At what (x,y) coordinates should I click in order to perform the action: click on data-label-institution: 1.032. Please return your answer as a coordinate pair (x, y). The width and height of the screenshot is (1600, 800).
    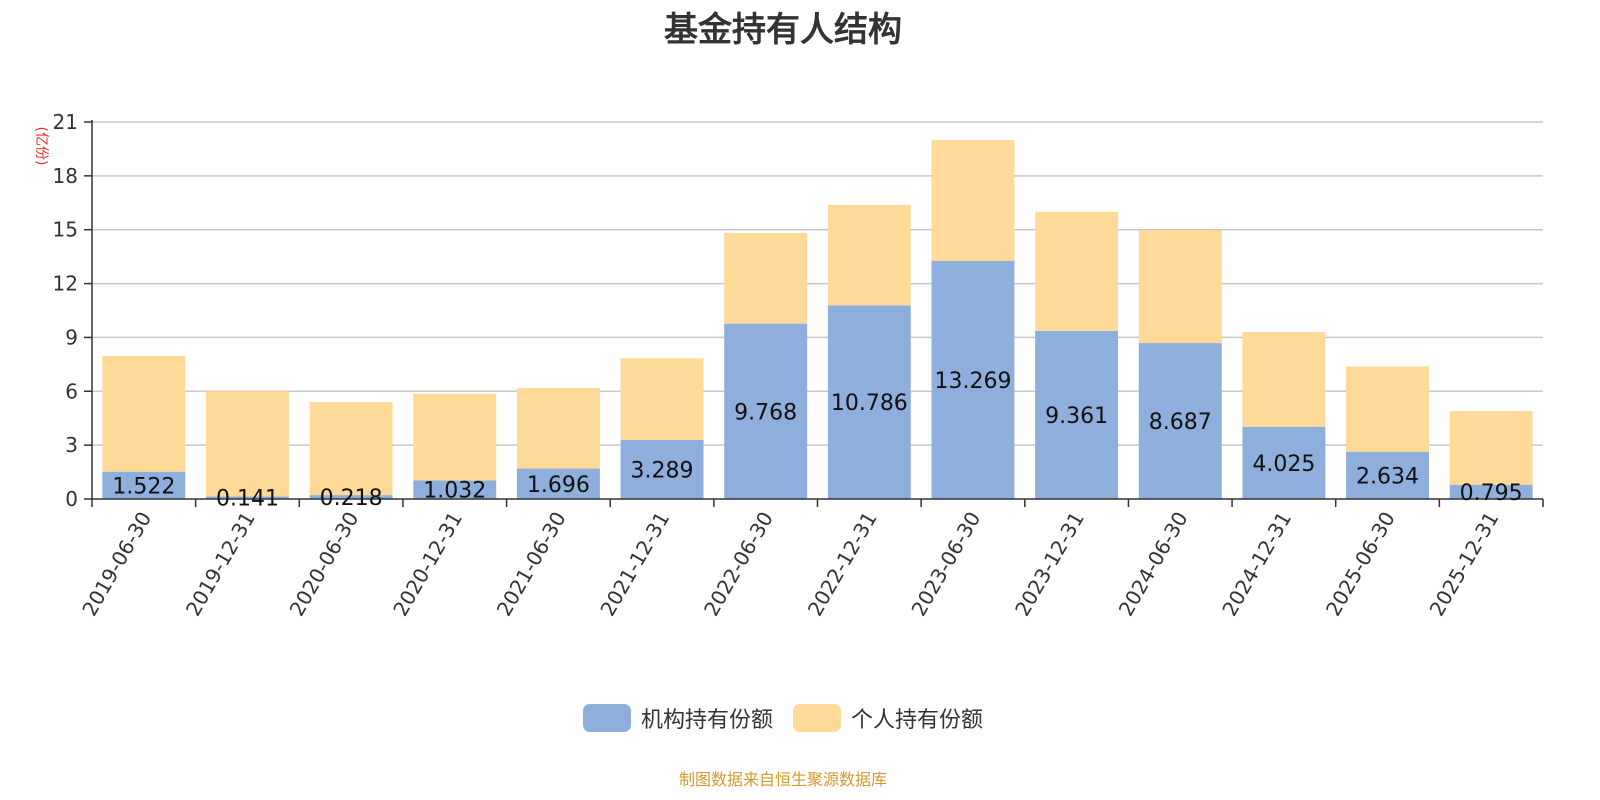
    Looking at the image, I should click on (454, 491).